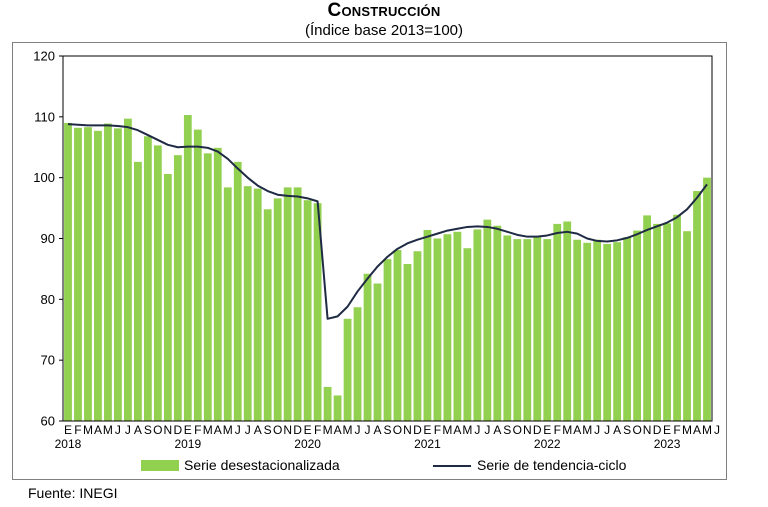 The height and width of the screenshot is (507, 768). I want to click on legend-label-trend: Serie de tendencia-ciclo, so click(552, 465).